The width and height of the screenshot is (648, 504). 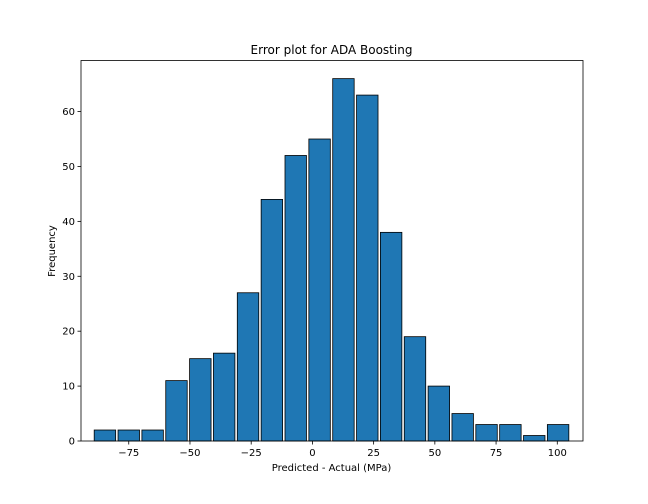 What do you see at coordinates (68, 277) in the screenshot?
I see `y-tick-label: 30` at bounding box center [68, 277].